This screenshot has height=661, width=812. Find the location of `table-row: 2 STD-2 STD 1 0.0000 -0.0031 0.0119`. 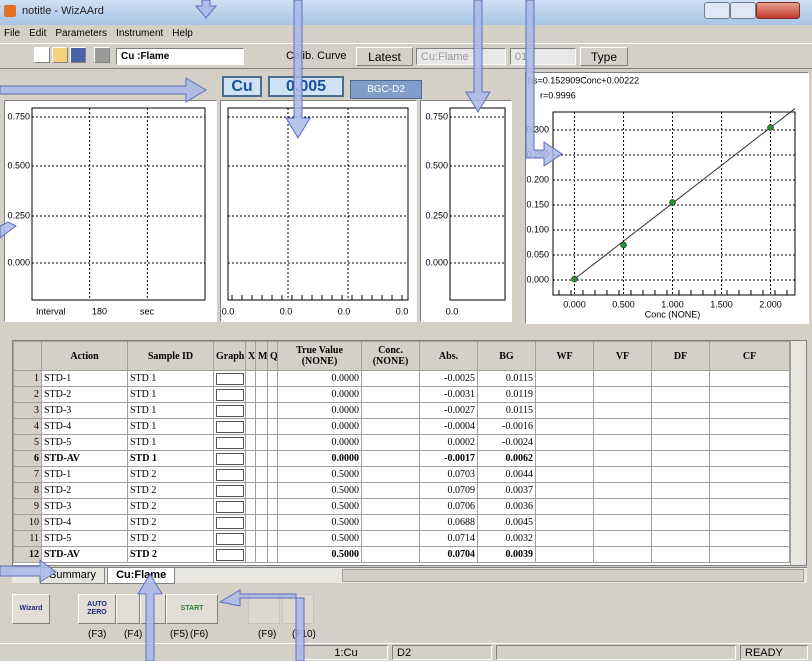

table-row: 2 STD-2 STD 1 0.0000 -0.0031 0.0119 is located at coordinates (401, 394).